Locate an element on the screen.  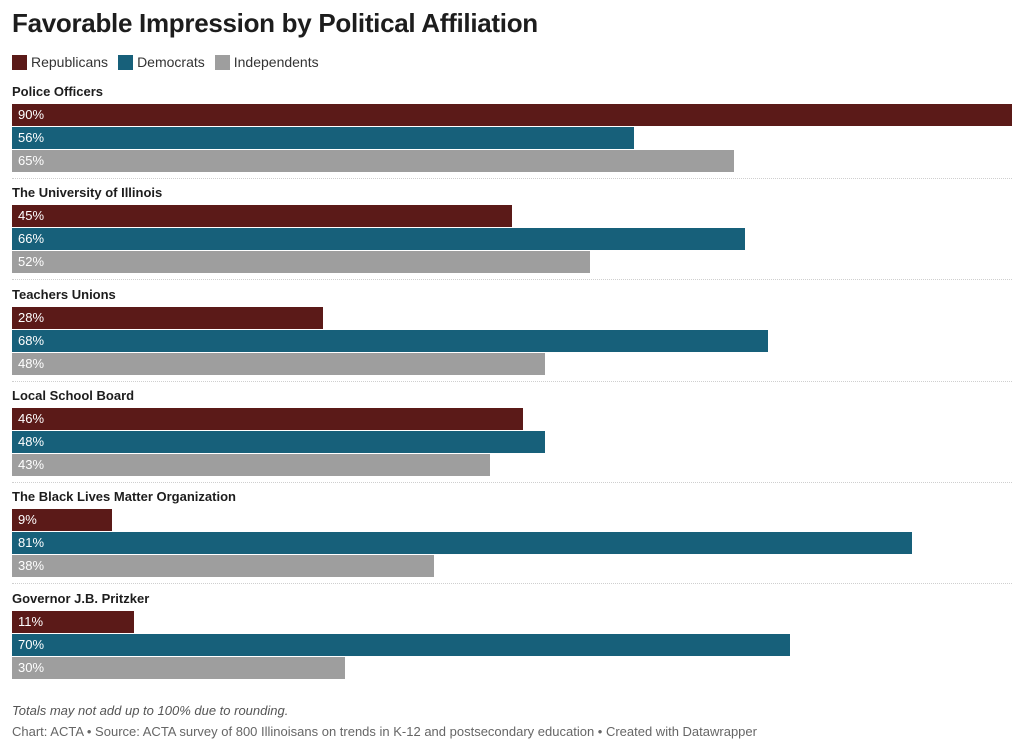
category-label: The Black Lives Matter Organization is located at coordinates (124, 497).